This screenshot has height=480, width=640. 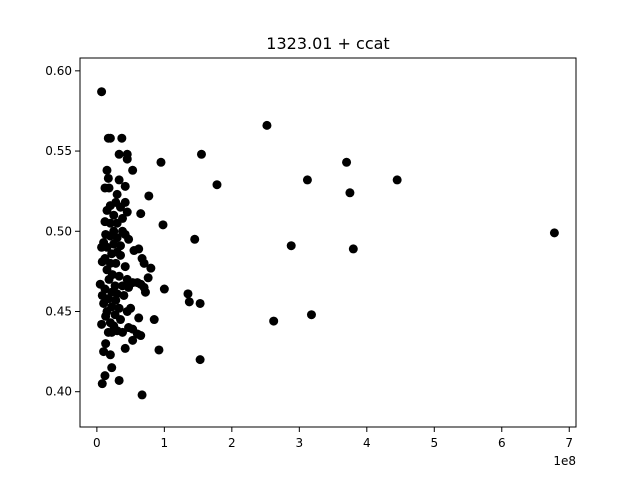 What do you see at coordinates (165, 443) in the screenshot?
I see `x-tick-label: 1` at bounding box center [165, 443].